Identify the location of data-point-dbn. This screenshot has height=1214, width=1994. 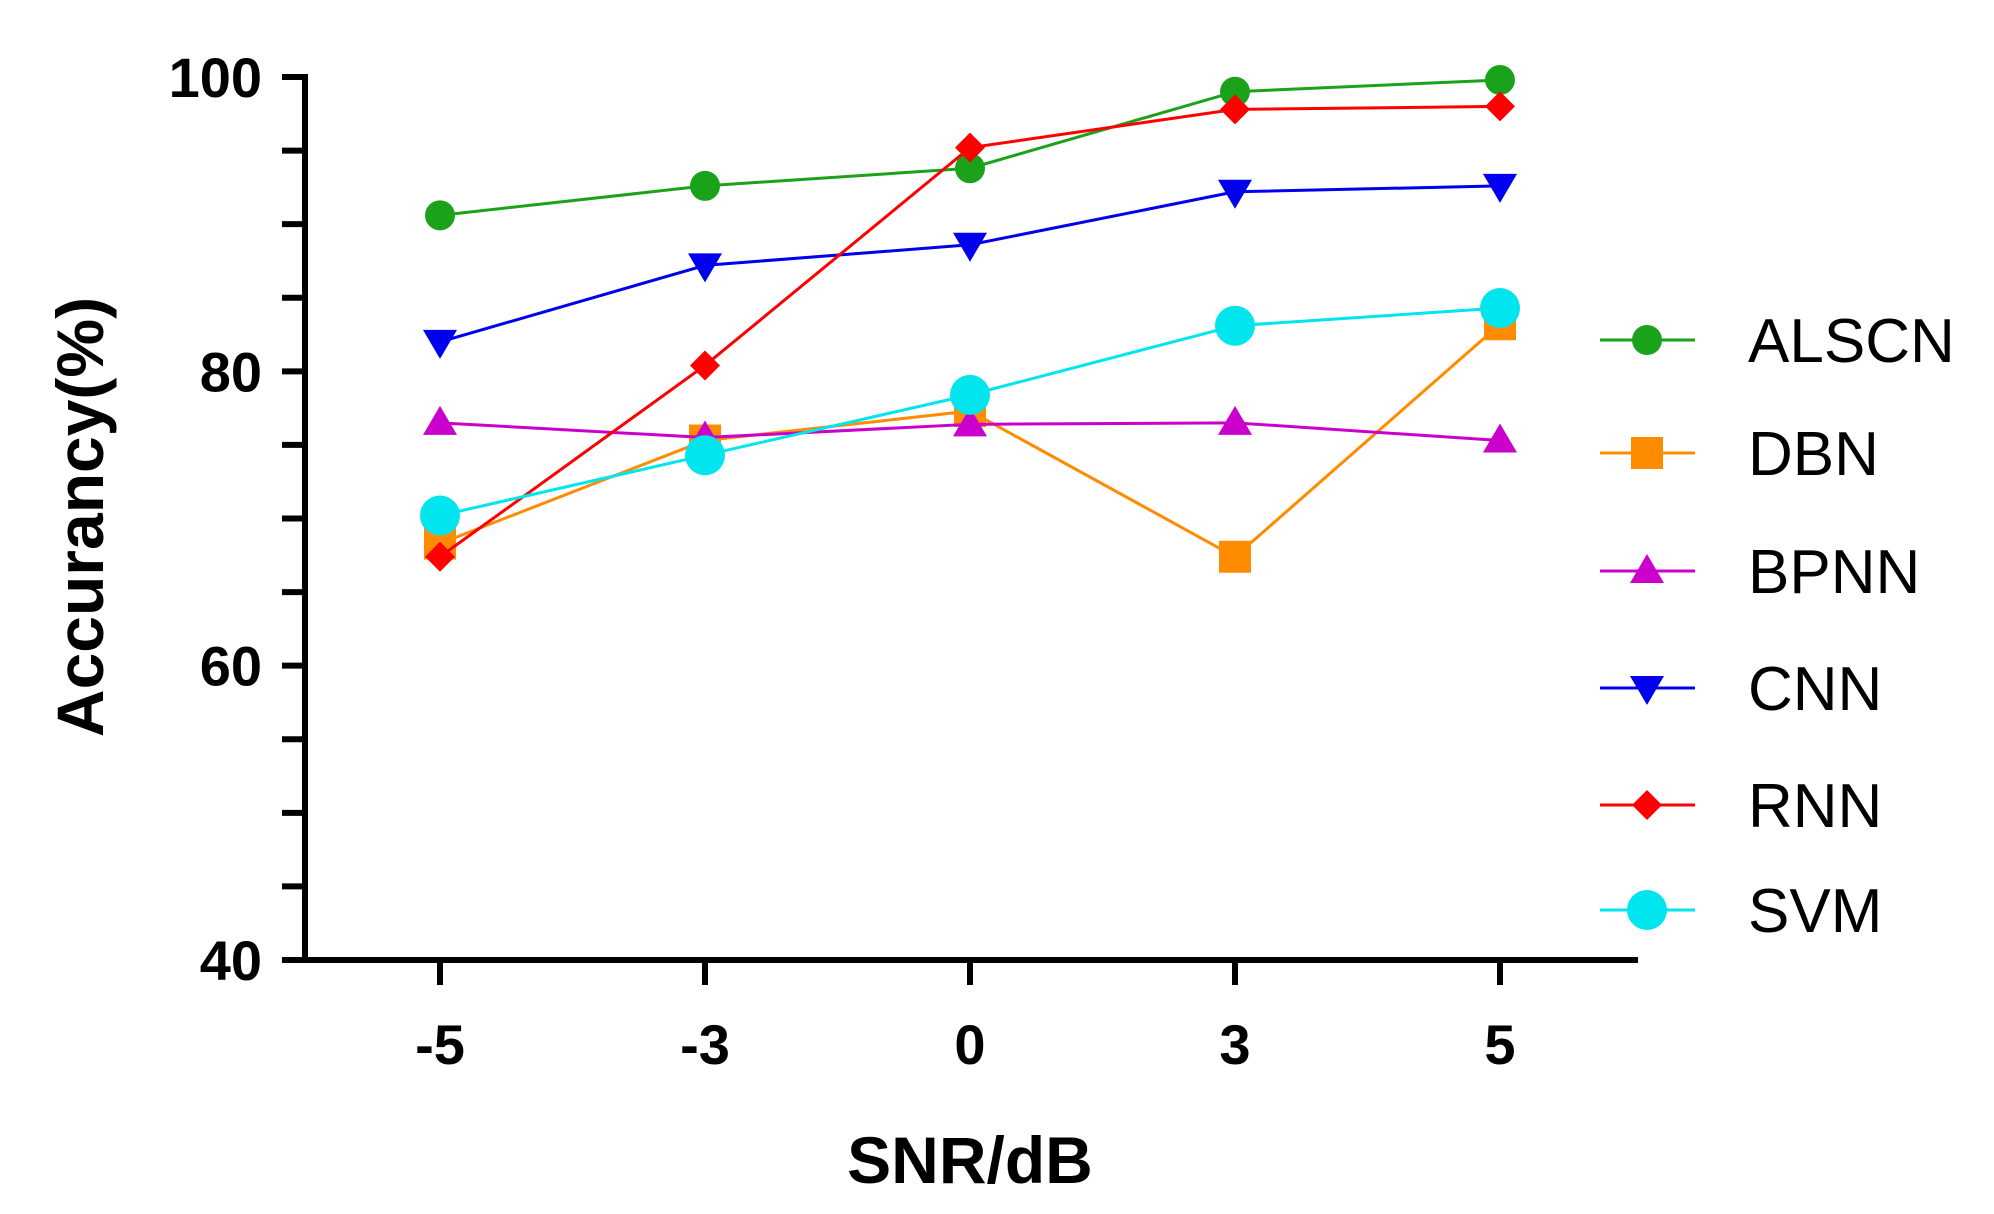
(1235, 556).